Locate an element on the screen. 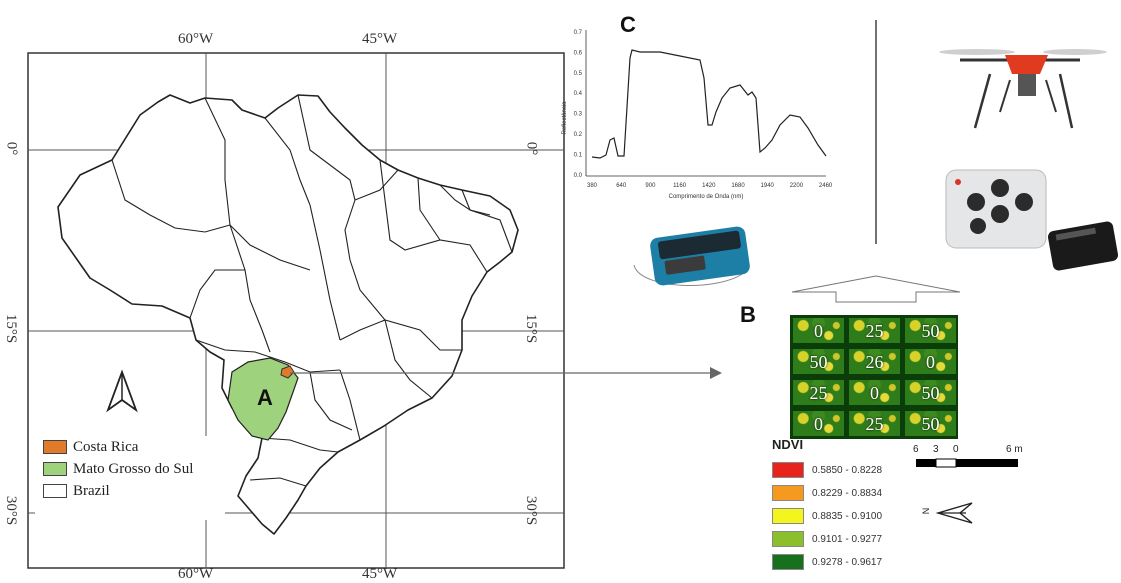  costa-rica-area is located at coordinates (287, 372).